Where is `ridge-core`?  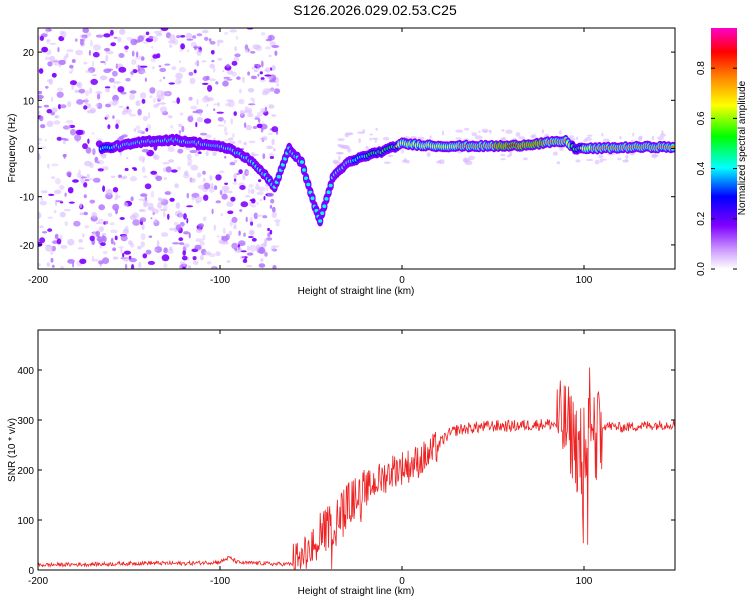
ridge-core is located at coordinates (320, 221).